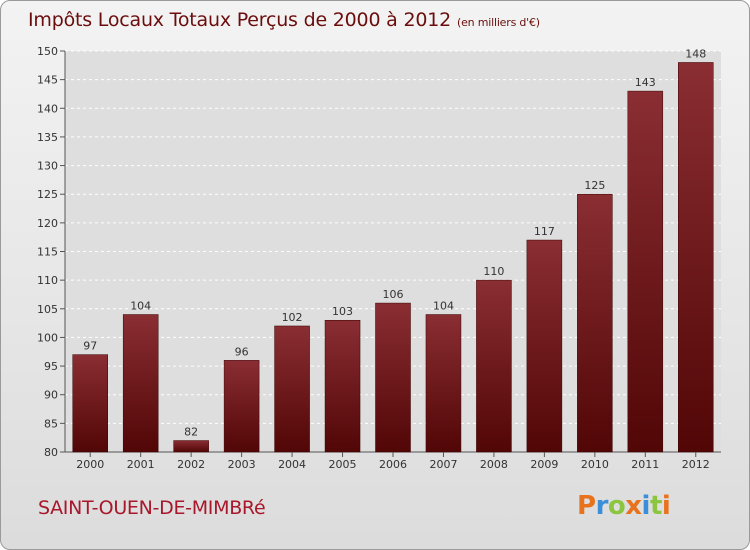 The image size is (750, 550). I want to click on x-tick-label: 2010, so click(595, 464).